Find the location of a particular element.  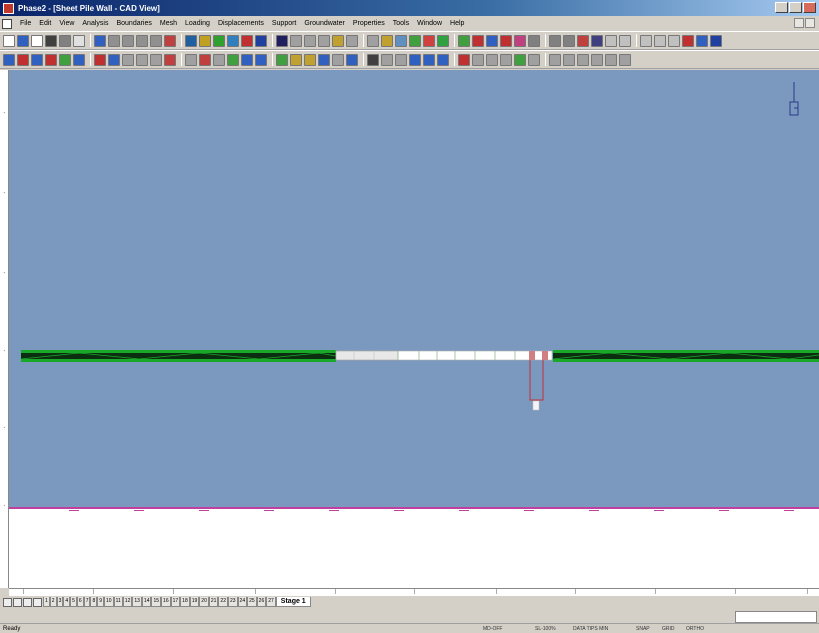

menu-edit: Edit is located at coordinates (45, 23).